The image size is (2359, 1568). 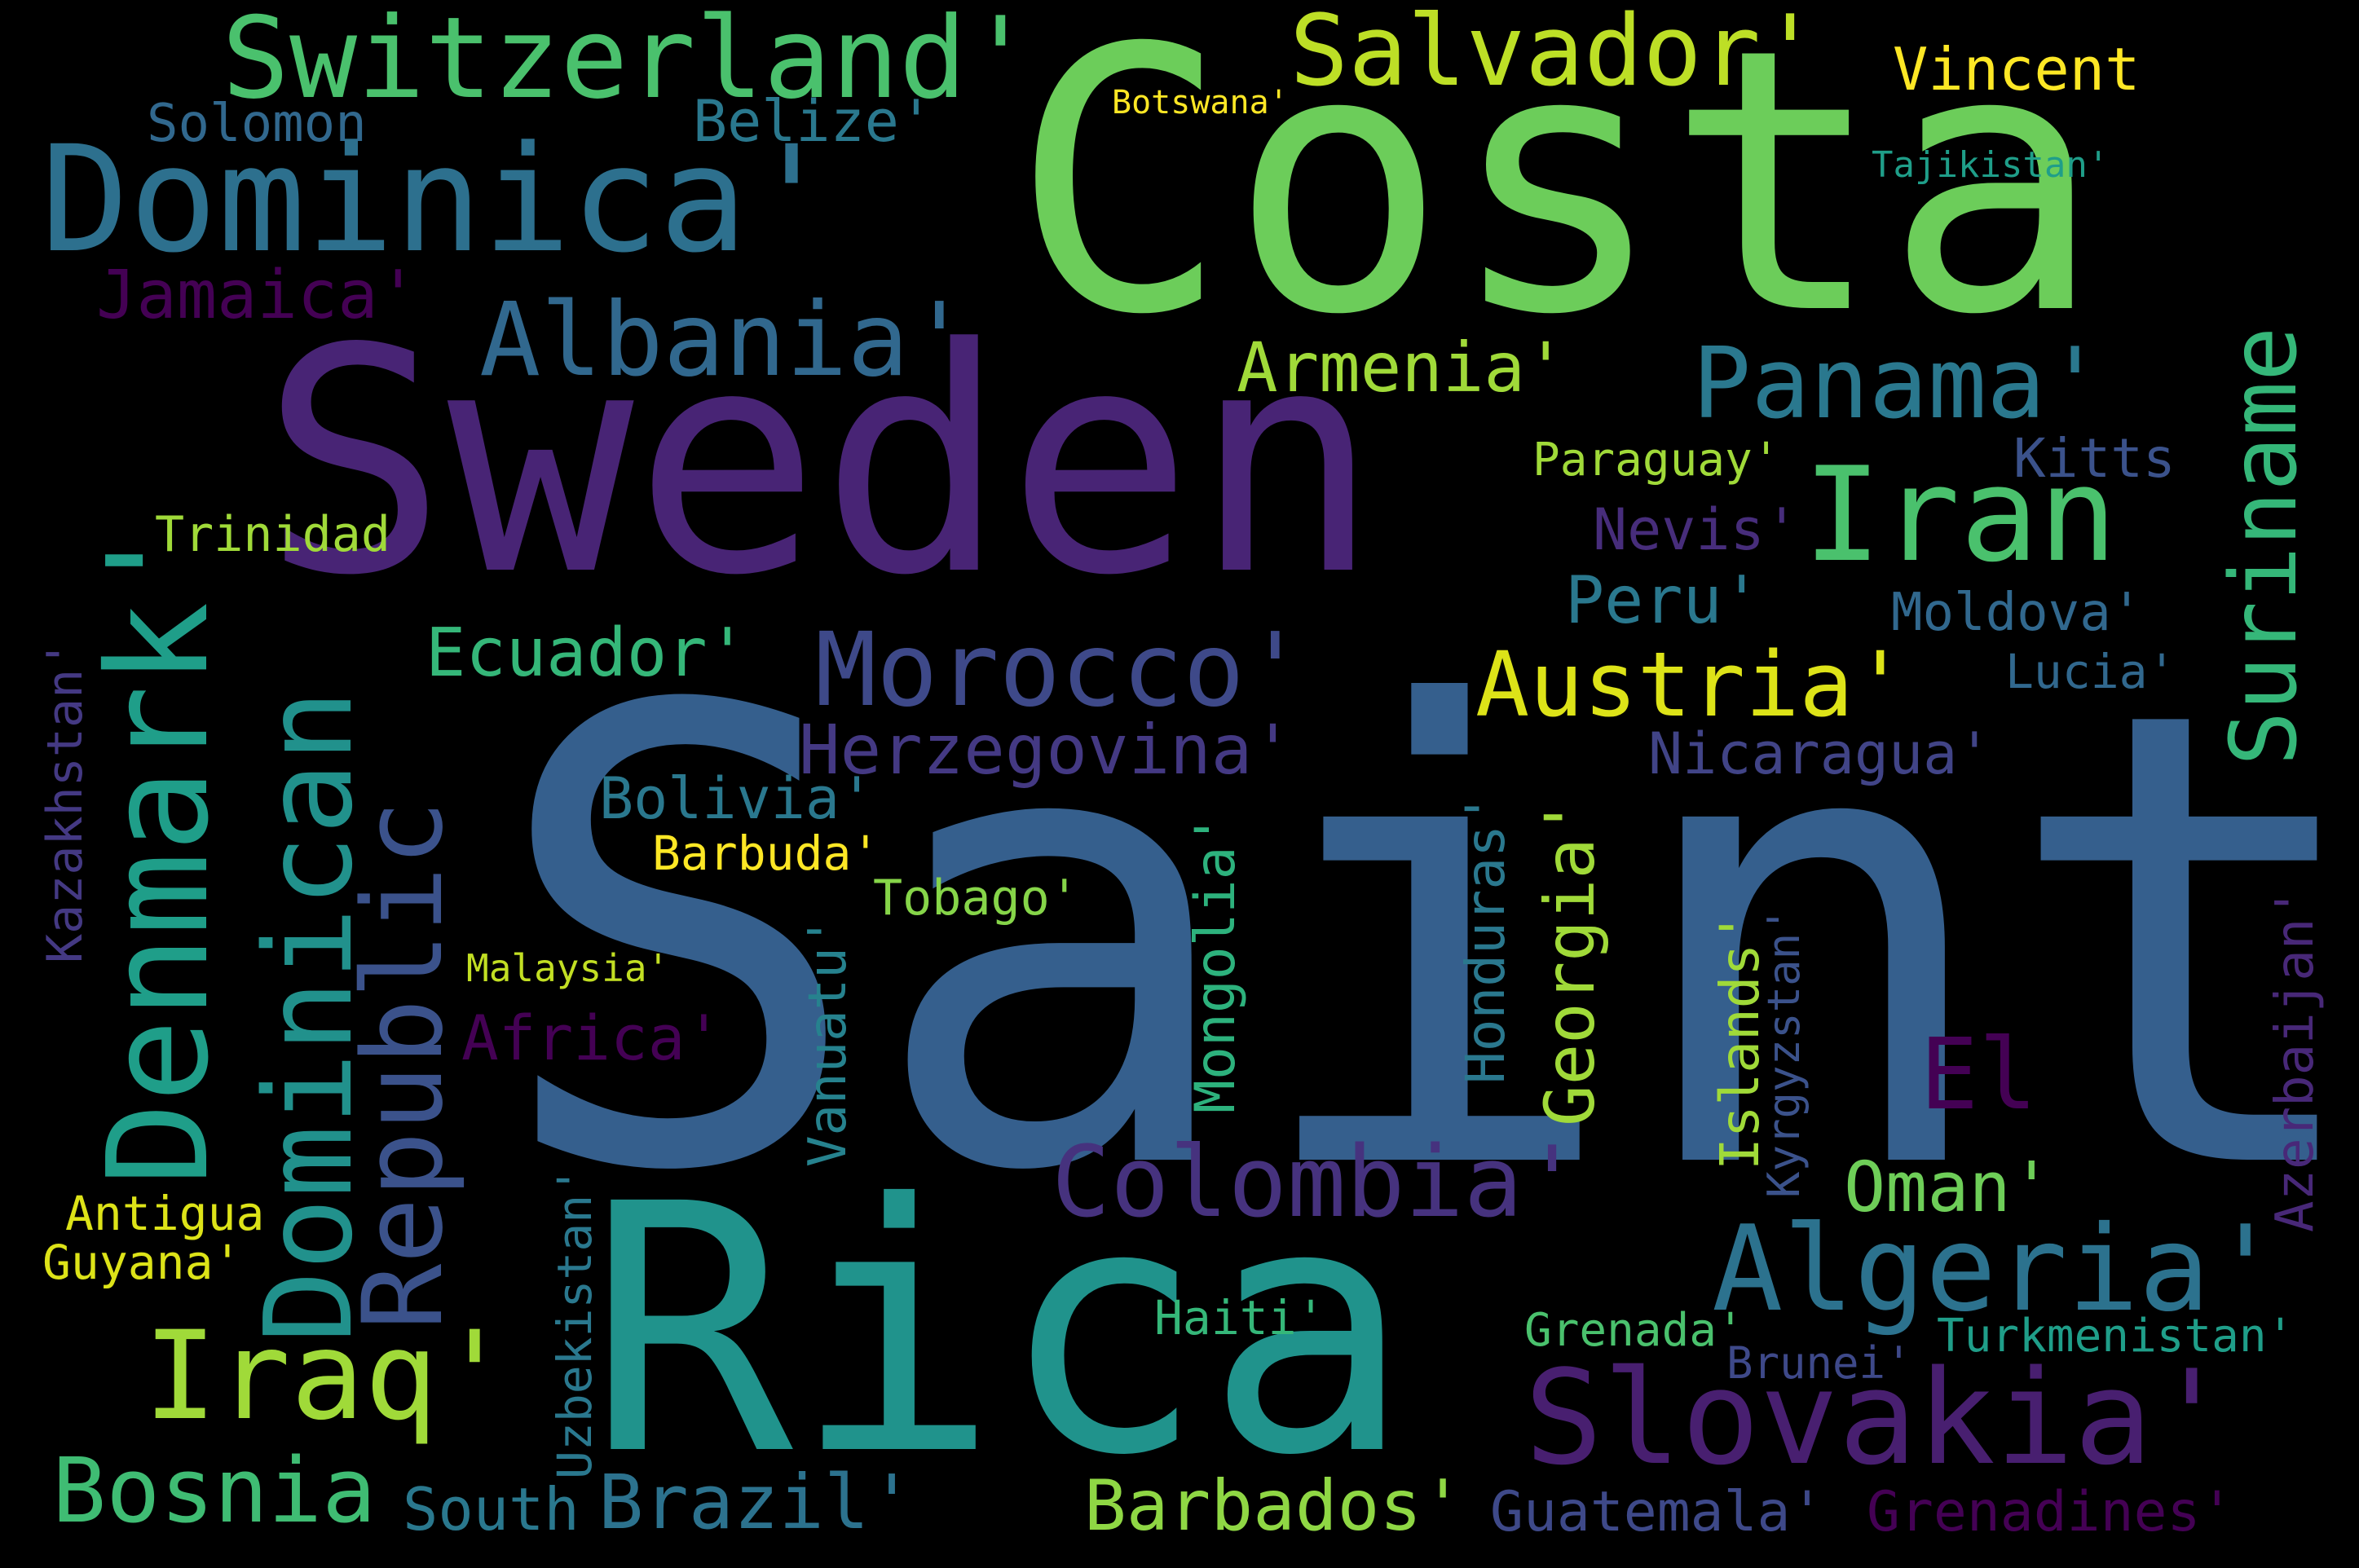 I want to click on word-herzegovina: Herzegovina', so click(x=1046, y=750).